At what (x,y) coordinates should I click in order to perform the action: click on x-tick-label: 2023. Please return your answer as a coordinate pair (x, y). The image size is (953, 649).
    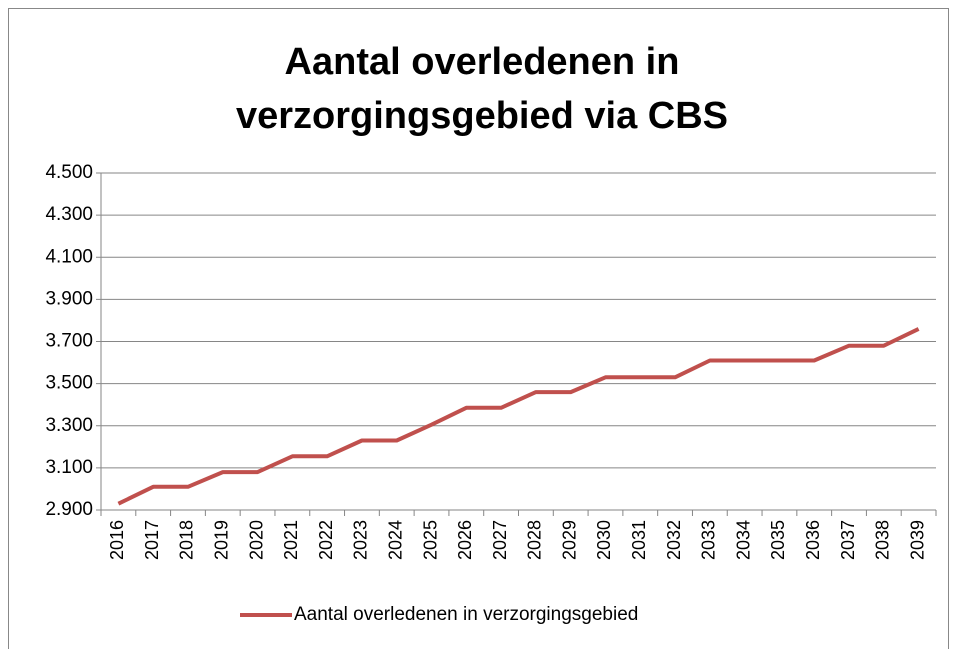
    Looking at the image, I should click on (361, 540).